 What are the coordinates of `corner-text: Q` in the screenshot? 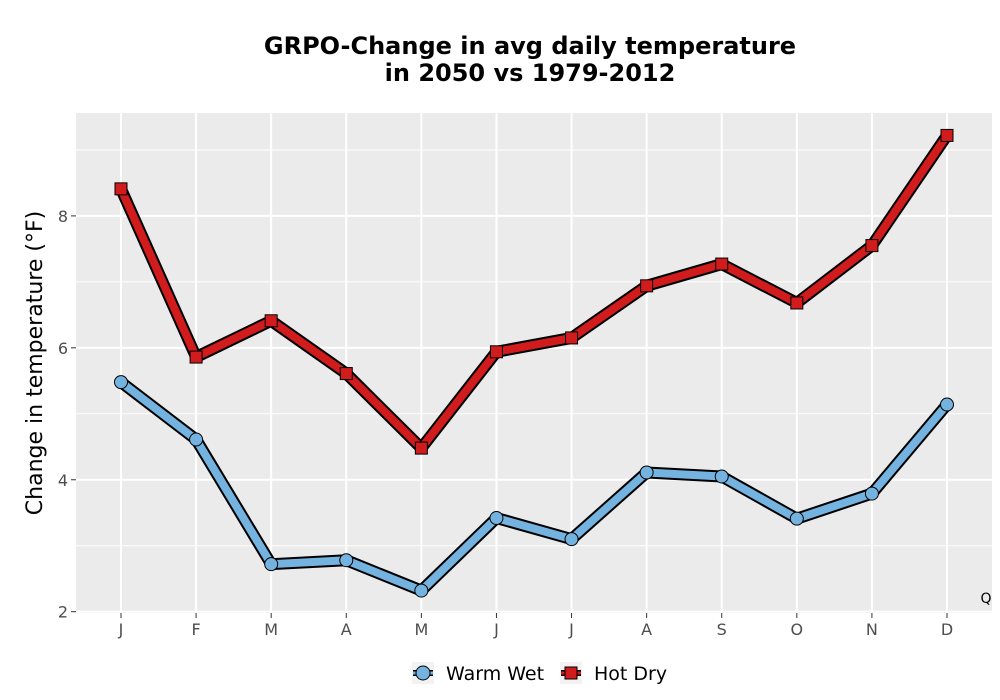 It's located at (985, 599).